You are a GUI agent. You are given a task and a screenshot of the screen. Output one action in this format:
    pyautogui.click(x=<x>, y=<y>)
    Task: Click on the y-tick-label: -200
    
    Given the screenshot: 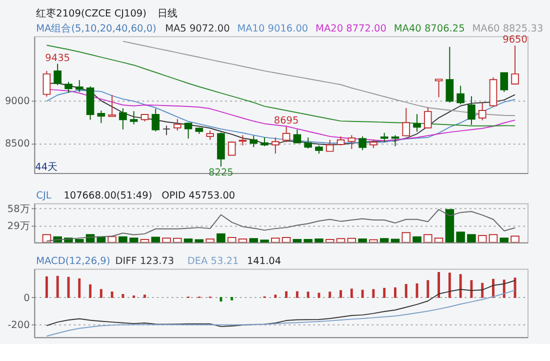 What is the action you would take?
    pyautogui.click(x=19, y=326)
    